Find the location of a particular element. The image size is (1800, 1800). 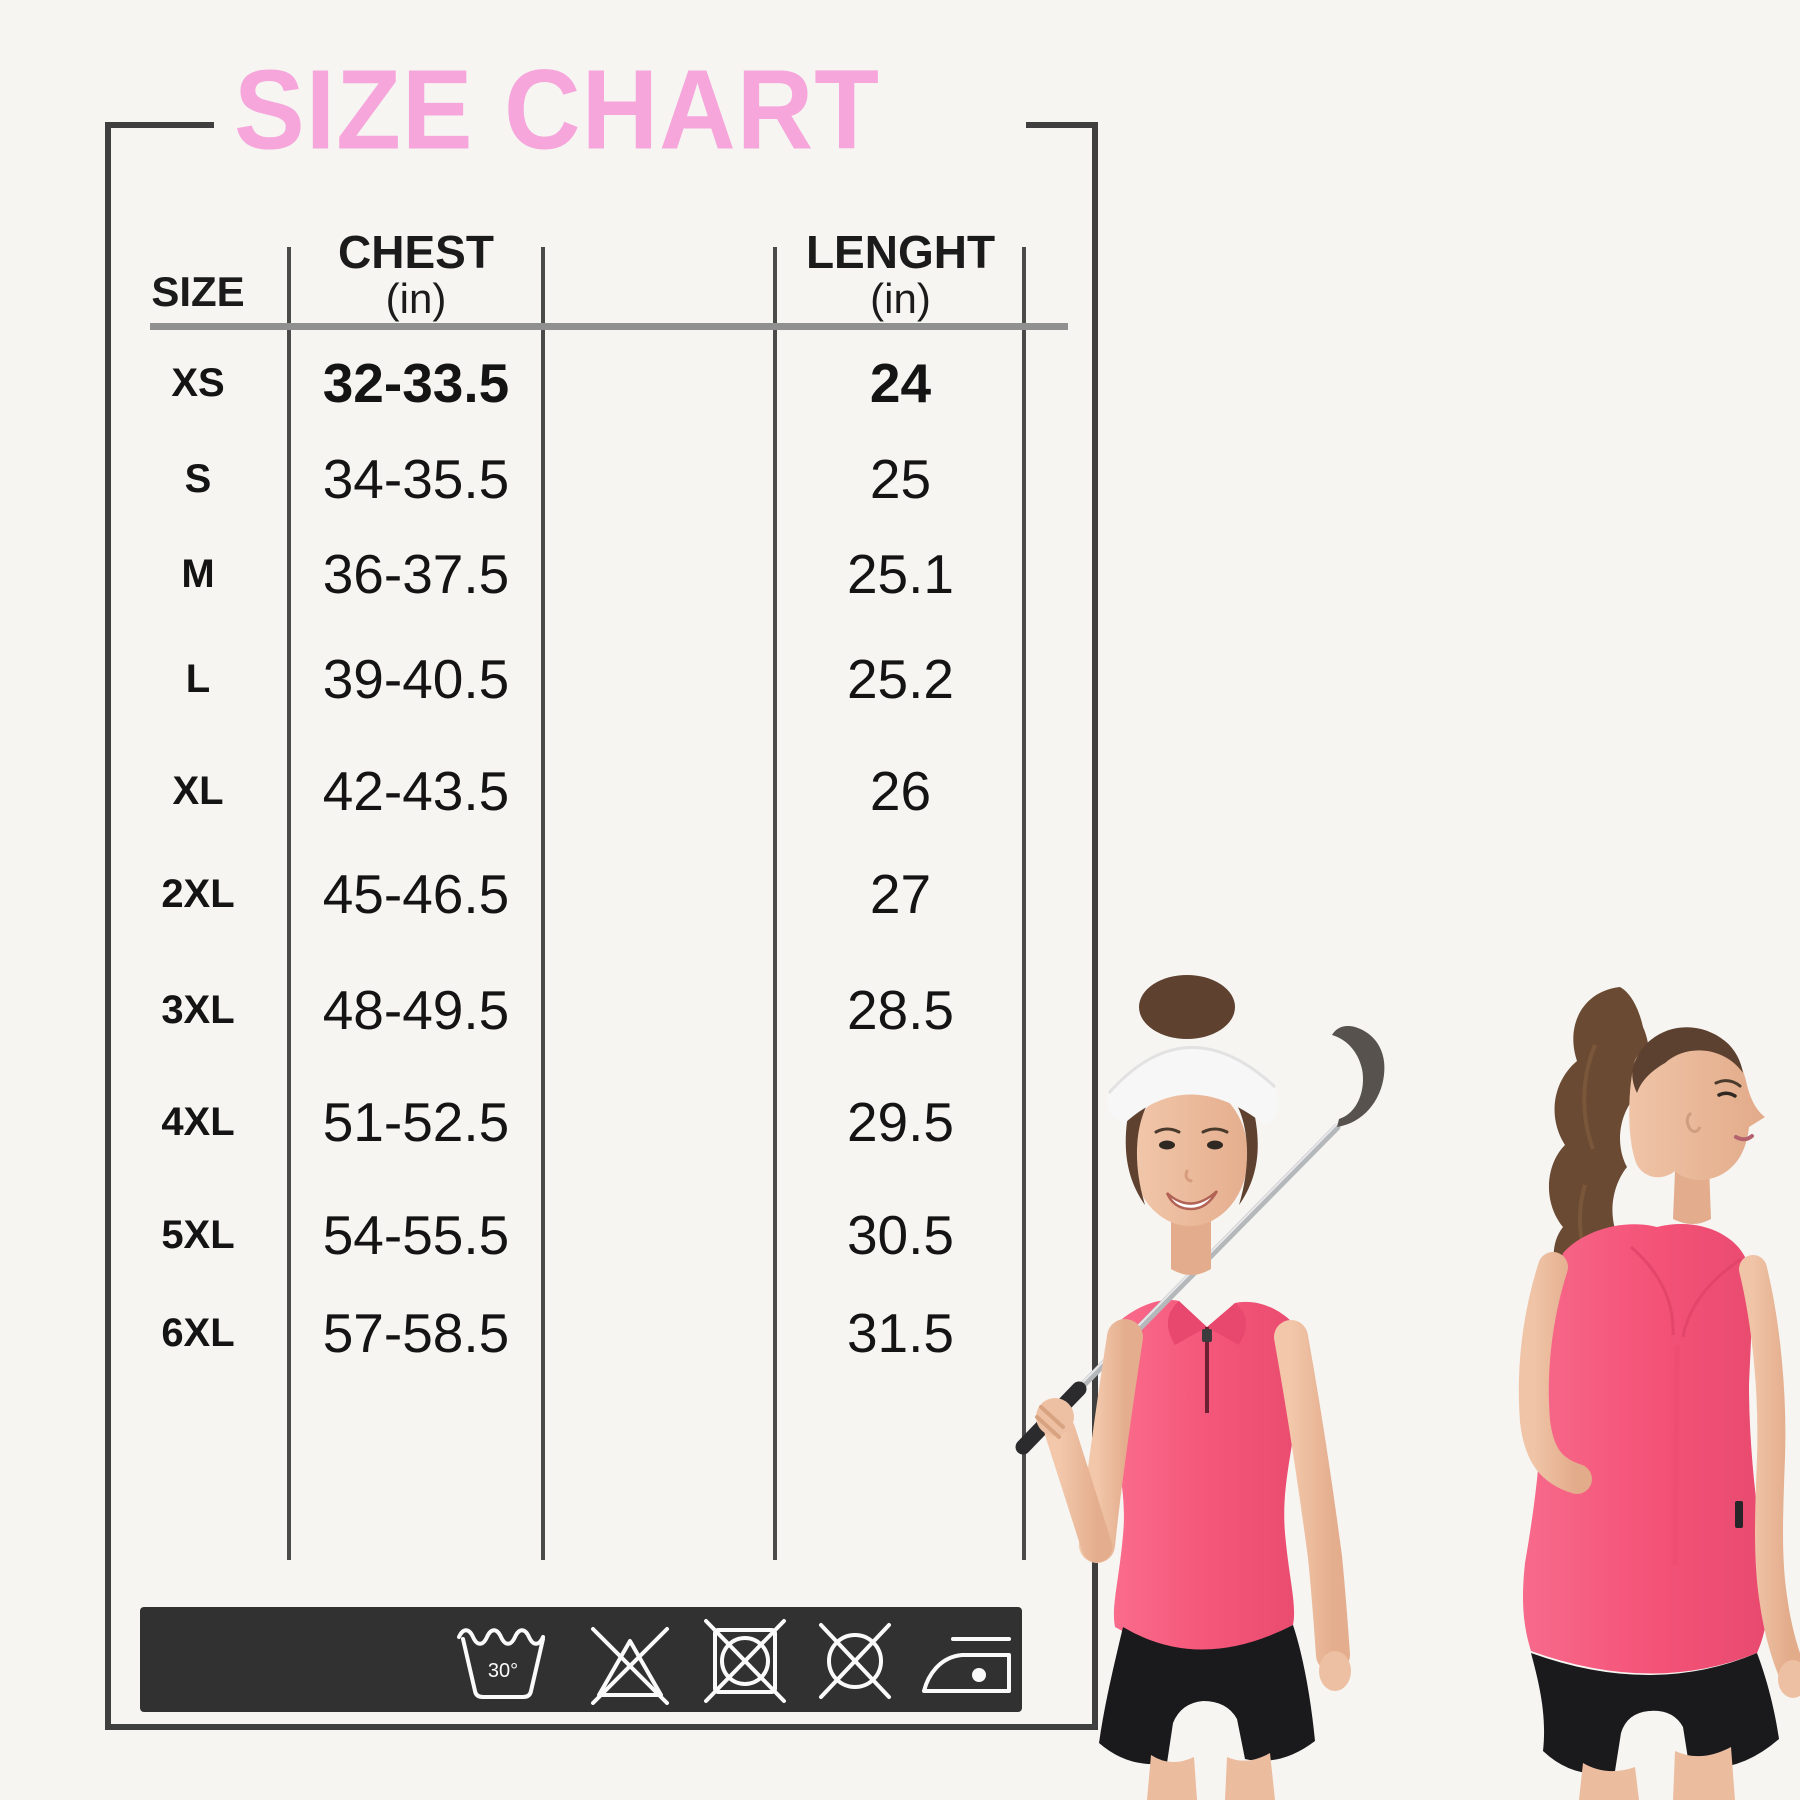

header-length: LENGHT (in) is located at coordinates (900, 275).